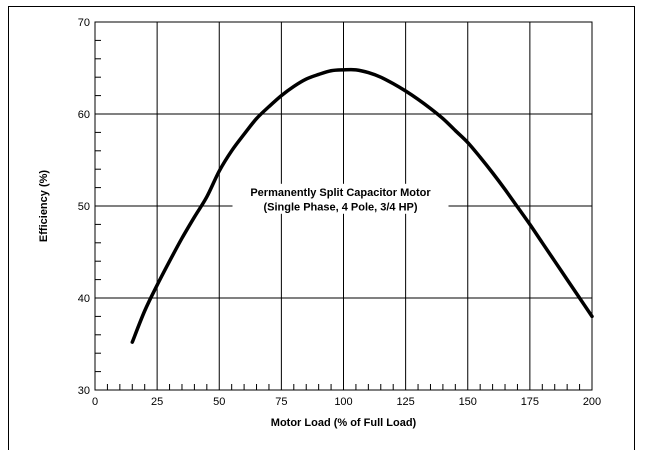 The image size is (645, 456). I want to click on y-tick-label: 70, so click(84, 23).